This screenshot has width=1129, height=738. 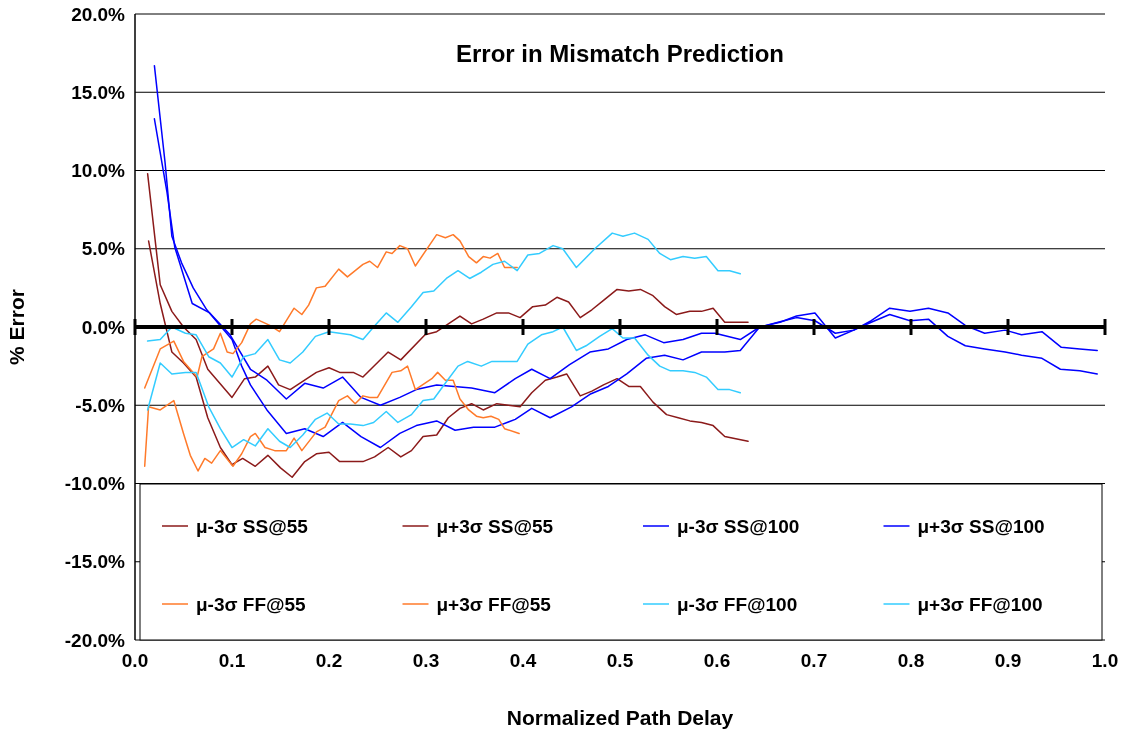 I want to click on y-tick-label: 0.0%, so click(x=103, y=327).